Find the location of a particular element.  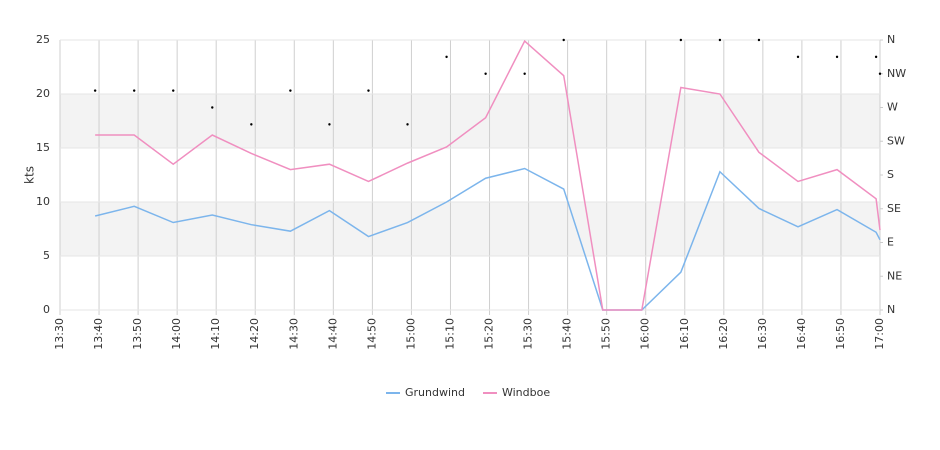

y-tick-label: 20 is located at coordinates (43, 93).